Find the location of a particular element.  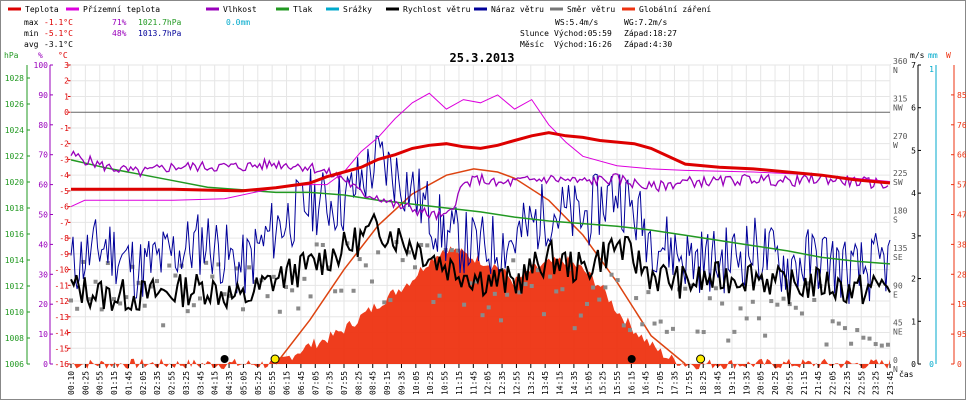

temperature-tick-label: -6 is located at coordinates (64, 207).